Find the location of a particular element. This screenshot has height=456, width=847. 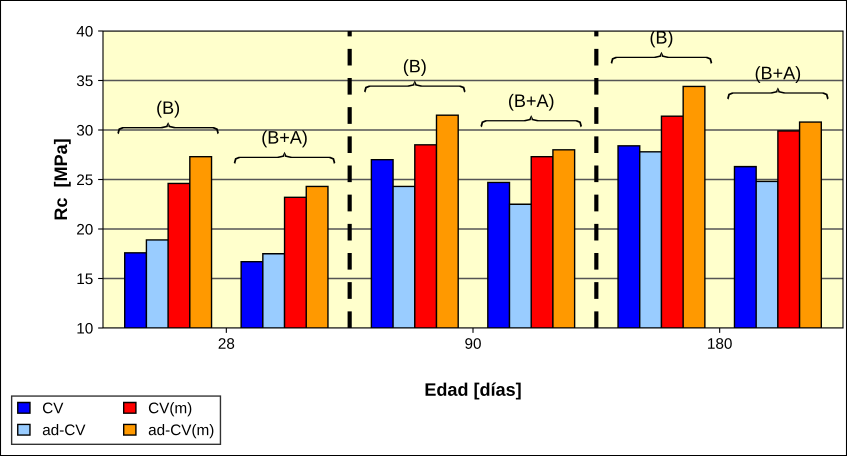

legend-label: CV is located at coordinates (53, 408).